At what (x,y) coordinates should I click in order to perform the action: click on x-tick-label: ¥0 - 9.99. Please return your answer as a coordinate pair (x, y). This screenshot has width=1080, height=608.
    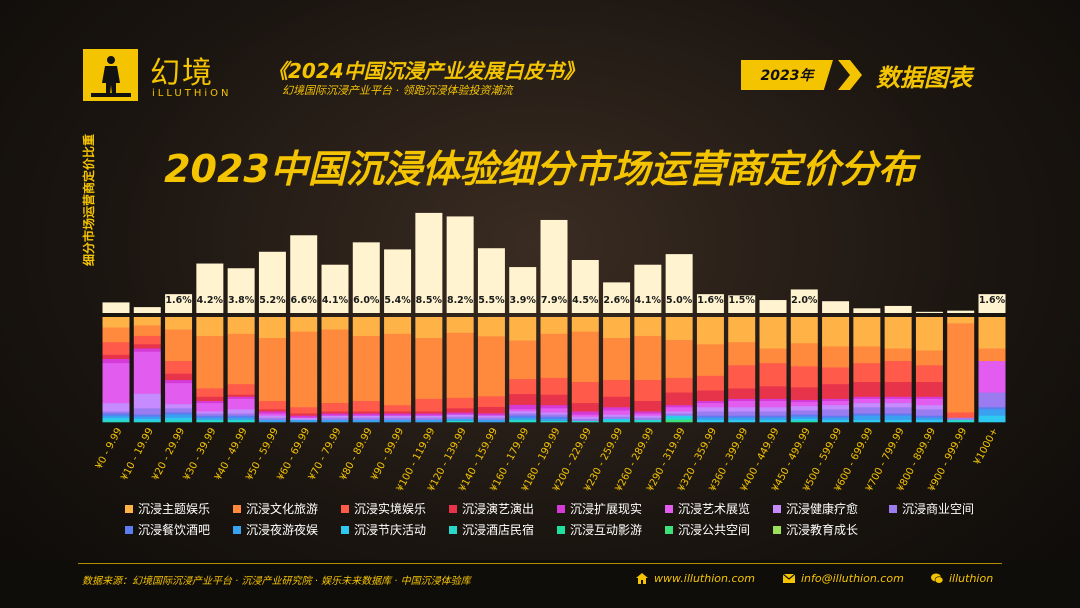
    Looking at the image, I should click on (109, 448).